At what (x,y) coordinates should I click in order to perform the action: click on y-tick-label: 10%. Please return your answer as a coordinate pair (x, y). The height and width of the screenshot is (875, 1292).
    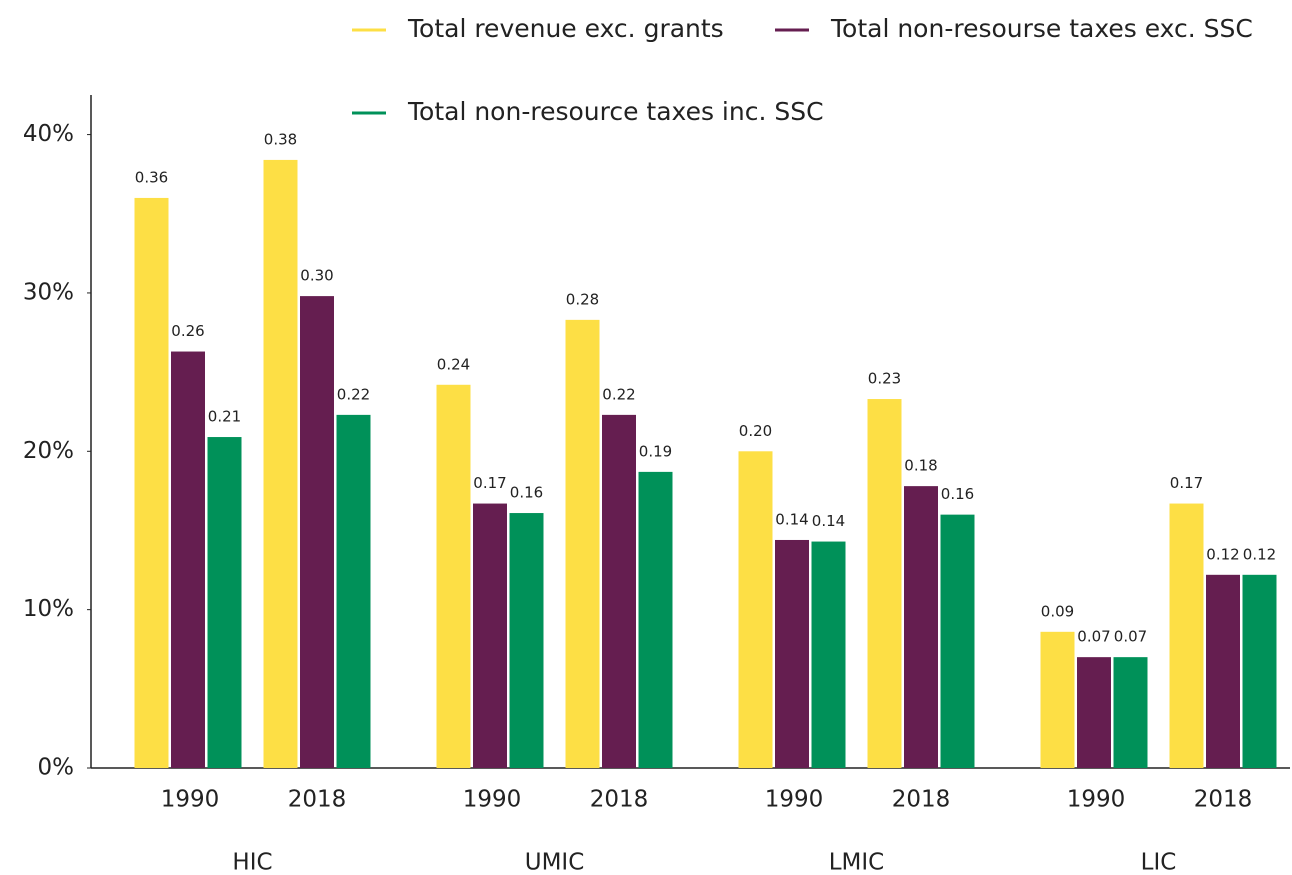
    Looking at the image, I should click on (48, 609).